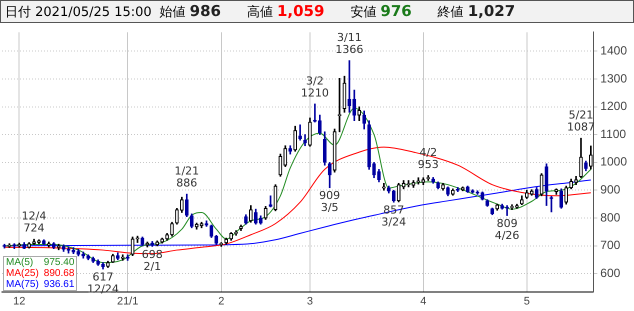 Image resolution: width=634 pixels, height=311 pixels. What do you see at coordinates (34, 222) in the screenshot?
I see `annotation: 12/4 724` at bounding box center [34, 222].